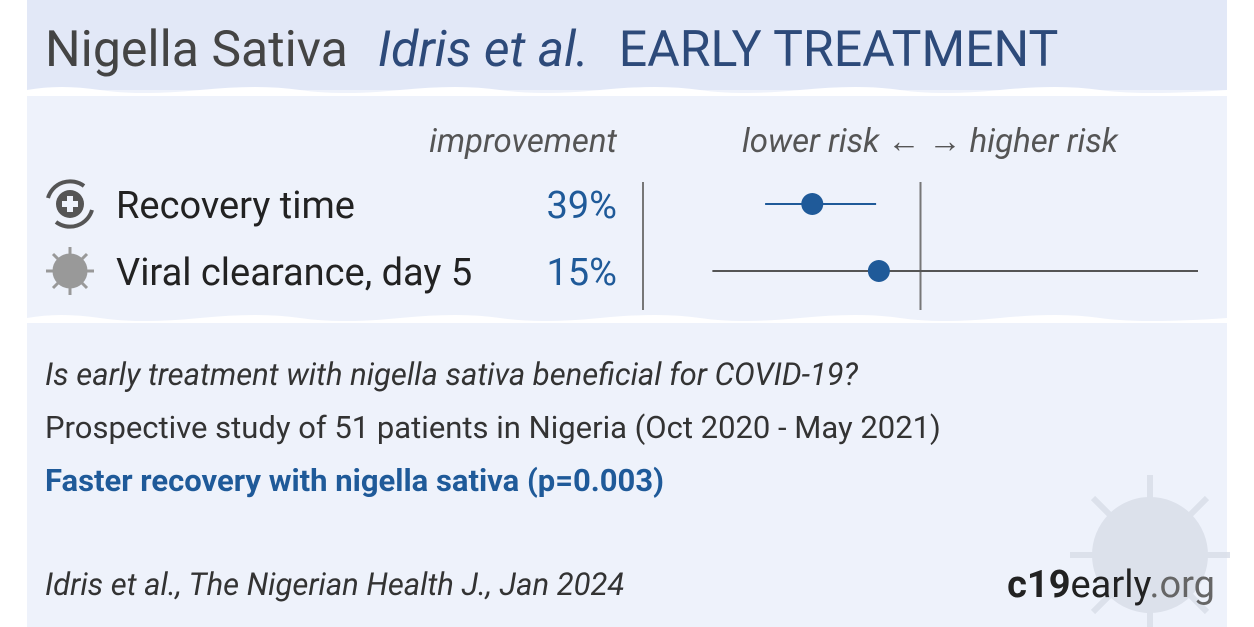 The width and height of the screenshot is (1254, 627). I want to click on title-band, so click(627, 45).